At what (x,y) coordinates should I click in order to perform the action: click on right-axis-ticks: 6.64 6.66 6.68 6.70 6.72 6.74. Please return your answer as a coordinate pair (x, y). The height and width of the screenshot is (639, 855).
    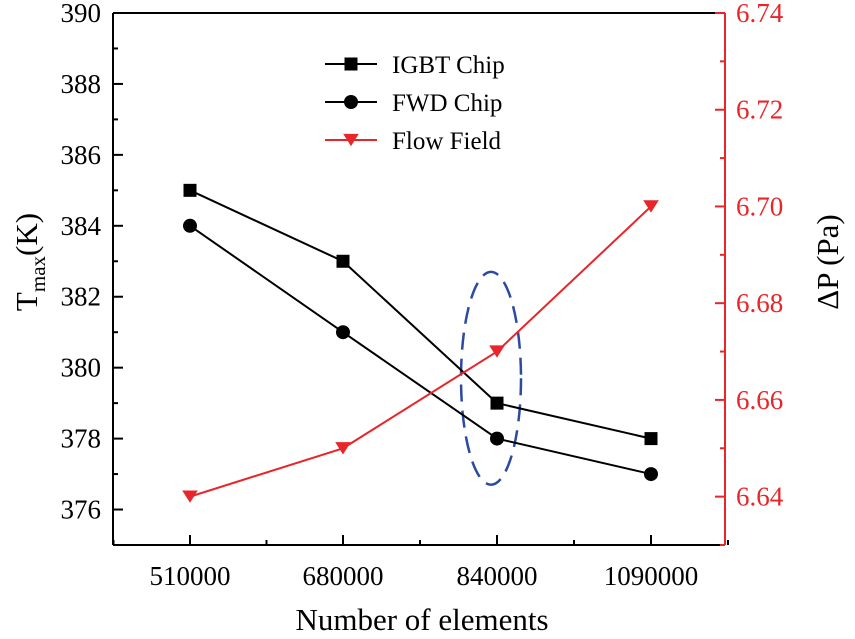
    Looking at the image, I should click on (749, 273).